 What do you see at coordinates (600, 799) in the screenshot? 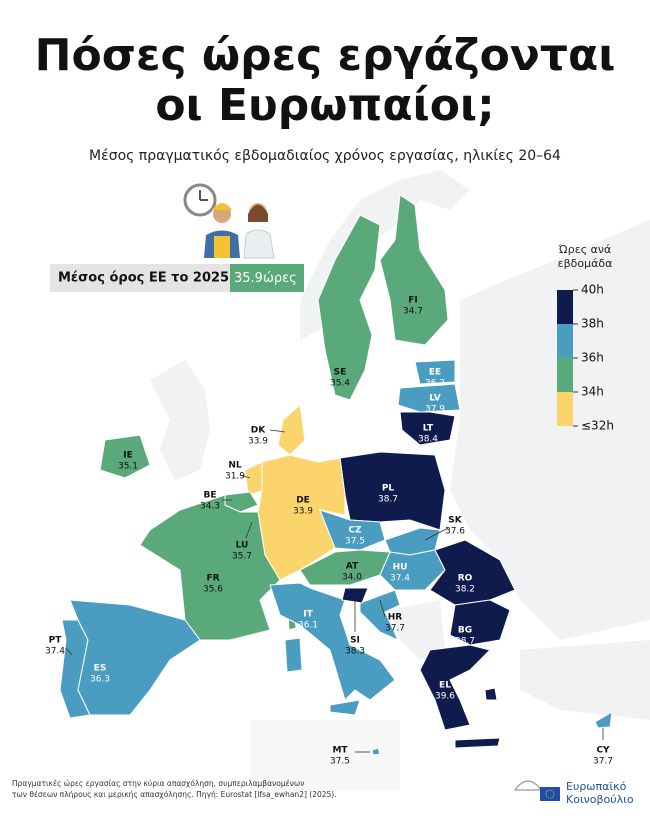
I see `logo-text: Κοινοβούλιο` at bounding box center [600, 799].